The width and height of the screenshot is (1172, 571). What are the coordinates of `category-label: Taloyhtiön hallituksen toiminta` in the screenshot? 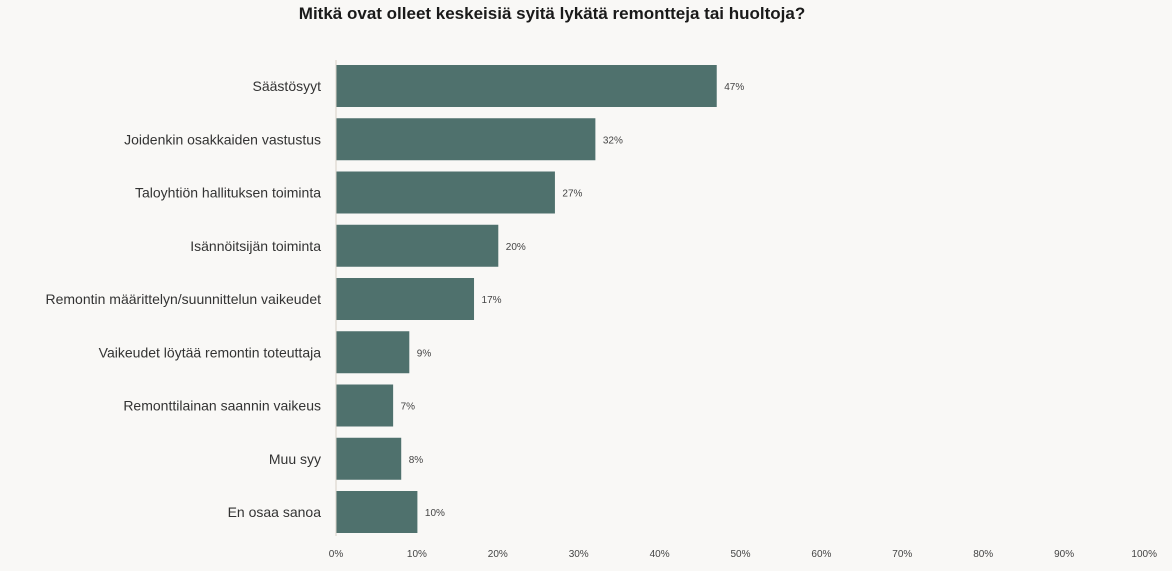 It's located at (228, 193).